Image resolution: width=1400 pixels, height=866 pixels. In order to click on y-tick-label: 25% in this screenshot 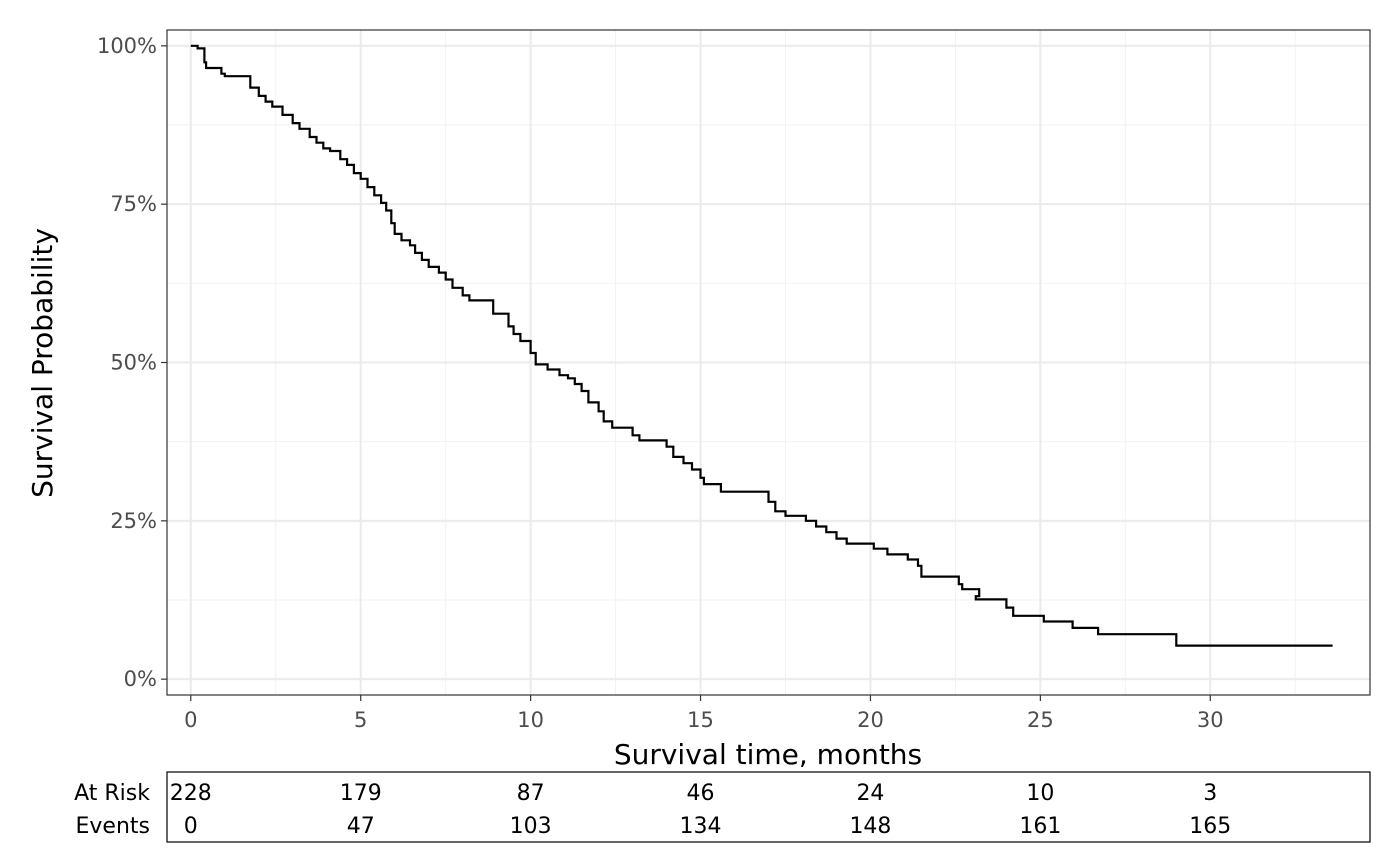, I will do `click(133, 521)`.